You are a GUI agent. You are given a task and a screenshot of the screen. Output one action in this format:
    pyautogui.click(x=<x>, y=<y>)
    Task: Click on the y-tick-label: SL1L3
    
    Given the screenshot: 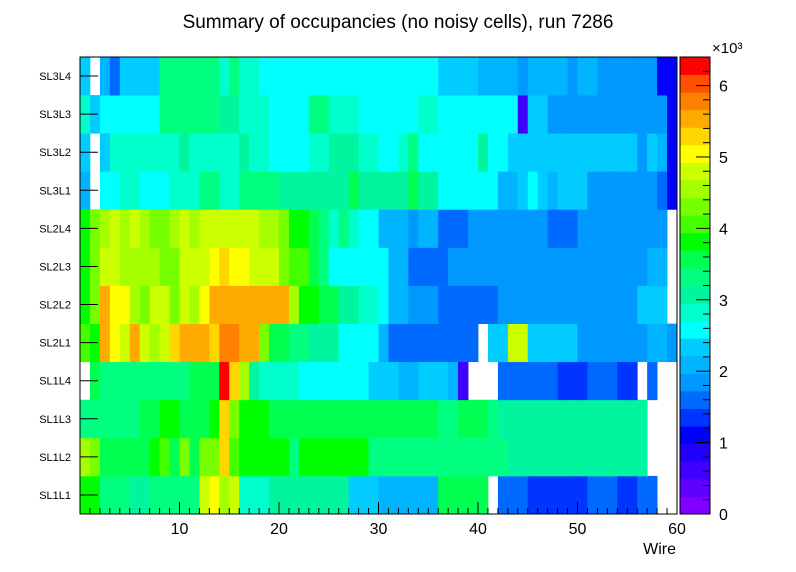 What is the action you would take?
    pyautogui.click(x=55, y=420)
    